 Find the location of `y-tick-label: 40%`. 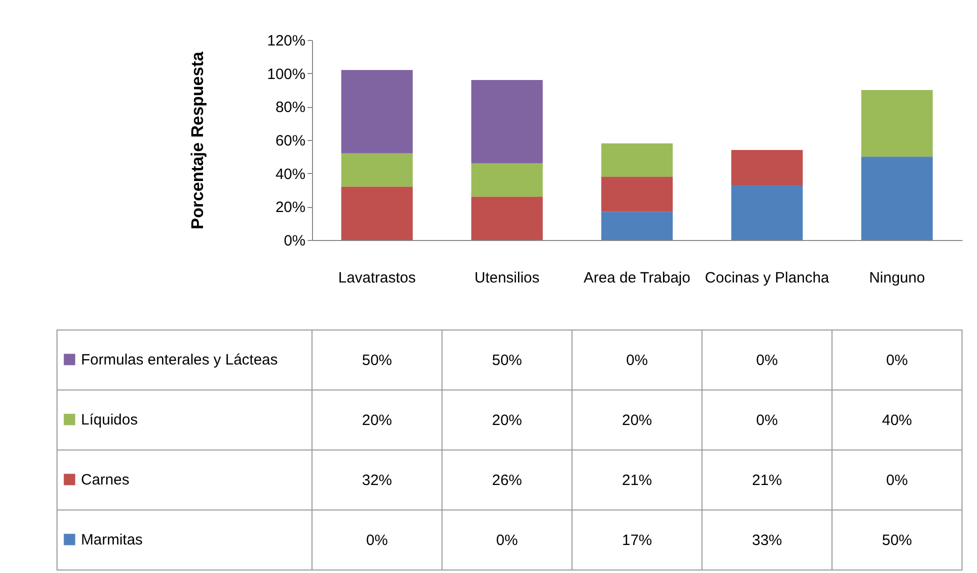

y-tick-label: 40% is located at coordinates (290, 174).